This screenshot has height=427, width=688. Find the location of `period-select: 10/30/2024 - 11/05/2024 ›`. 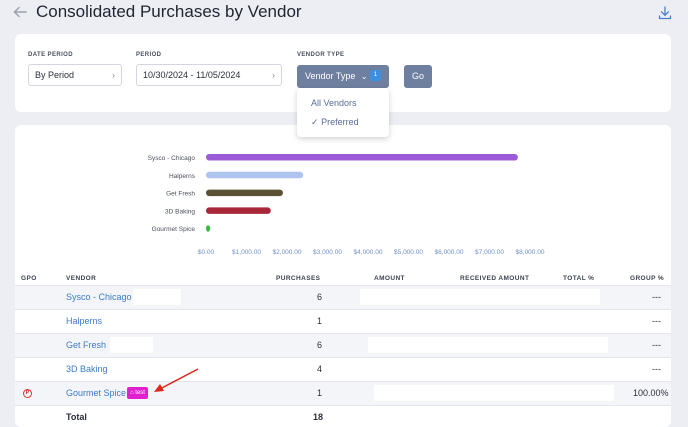

period-select: 10/30/2024 - 11/05/2024 › is located at coordinates (209, 75).